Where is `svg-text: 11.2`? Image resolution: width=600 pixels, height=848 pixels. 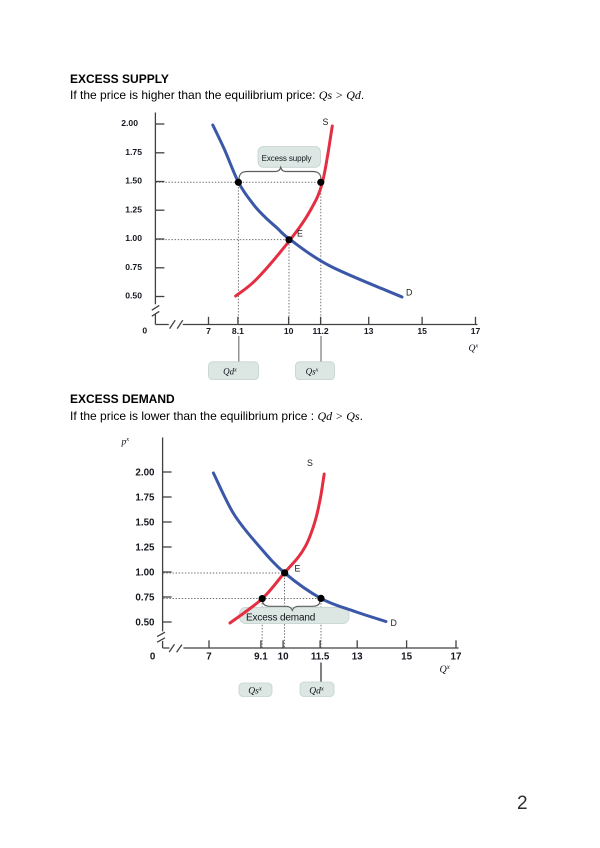 svg-text: 11.2 is located at coordinates (320, 331).